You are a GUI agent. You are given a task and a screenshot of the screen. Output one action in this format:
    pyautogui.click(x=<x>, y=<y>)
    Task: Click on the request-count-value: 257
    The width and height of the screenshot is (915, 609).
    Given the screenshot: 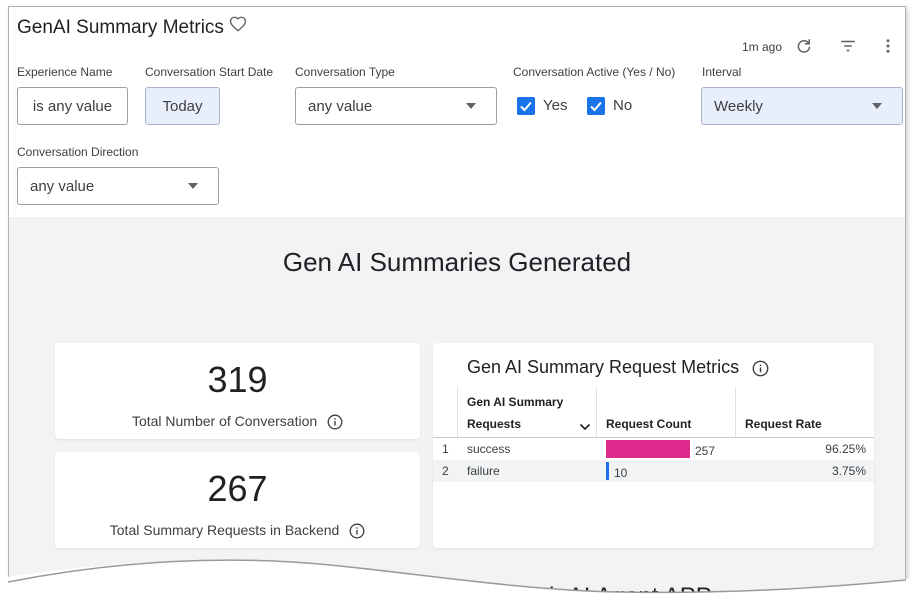 What is the action you would take?
    pyautogui.click(x=705, y=451)
    